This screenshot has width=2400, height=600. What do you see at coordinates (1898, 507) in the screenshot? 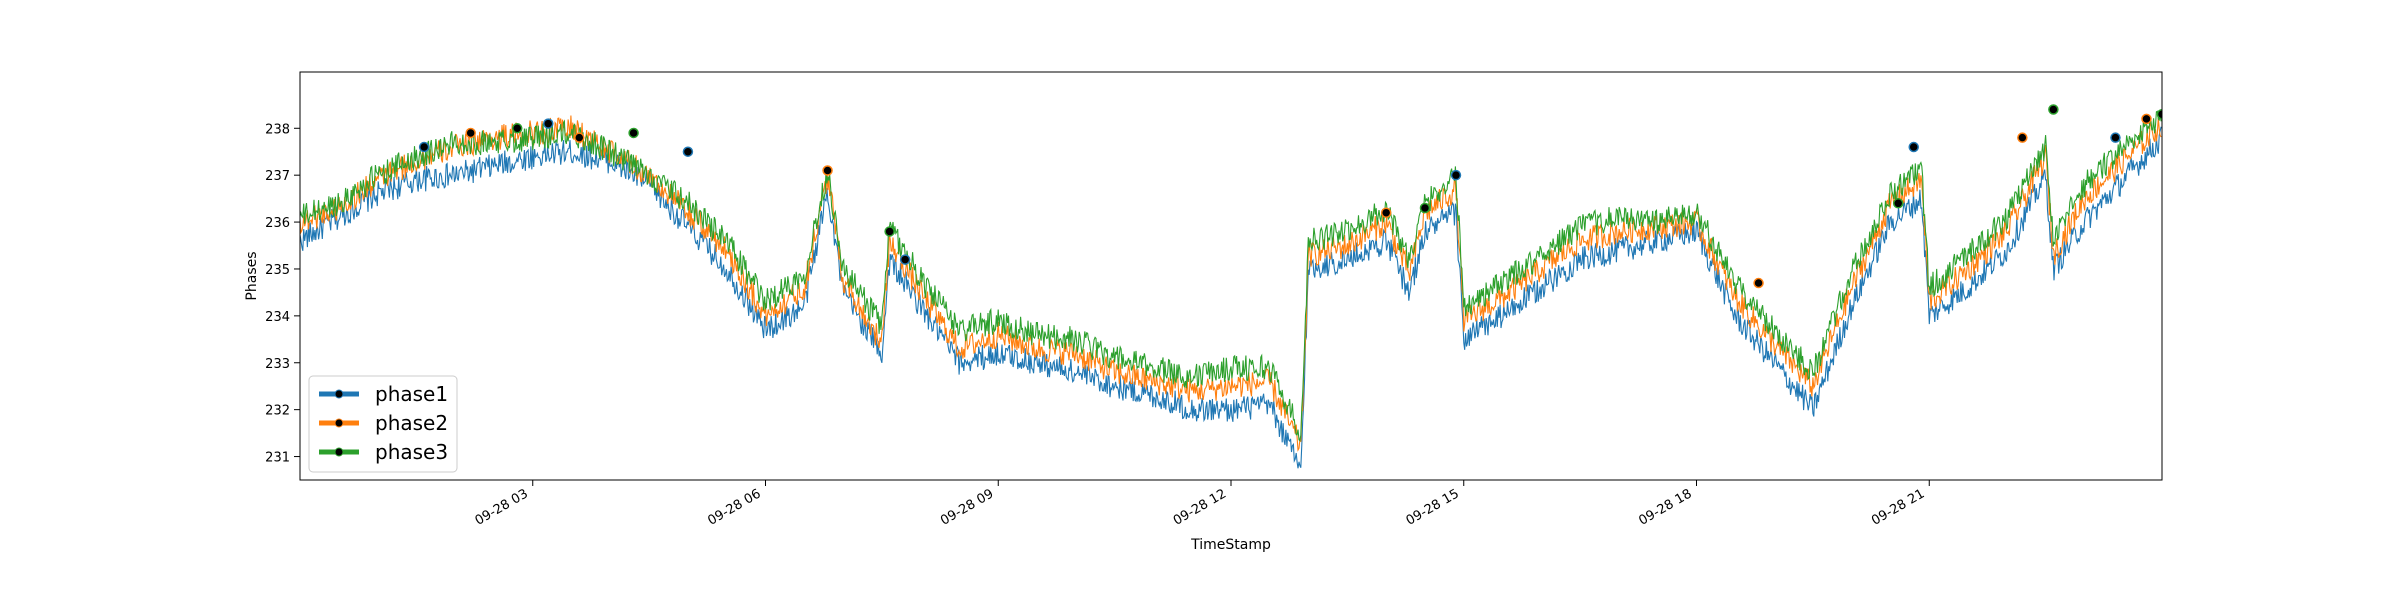
I see `x-tick-label: 09-28 21` at bounding box center [1898, 507].